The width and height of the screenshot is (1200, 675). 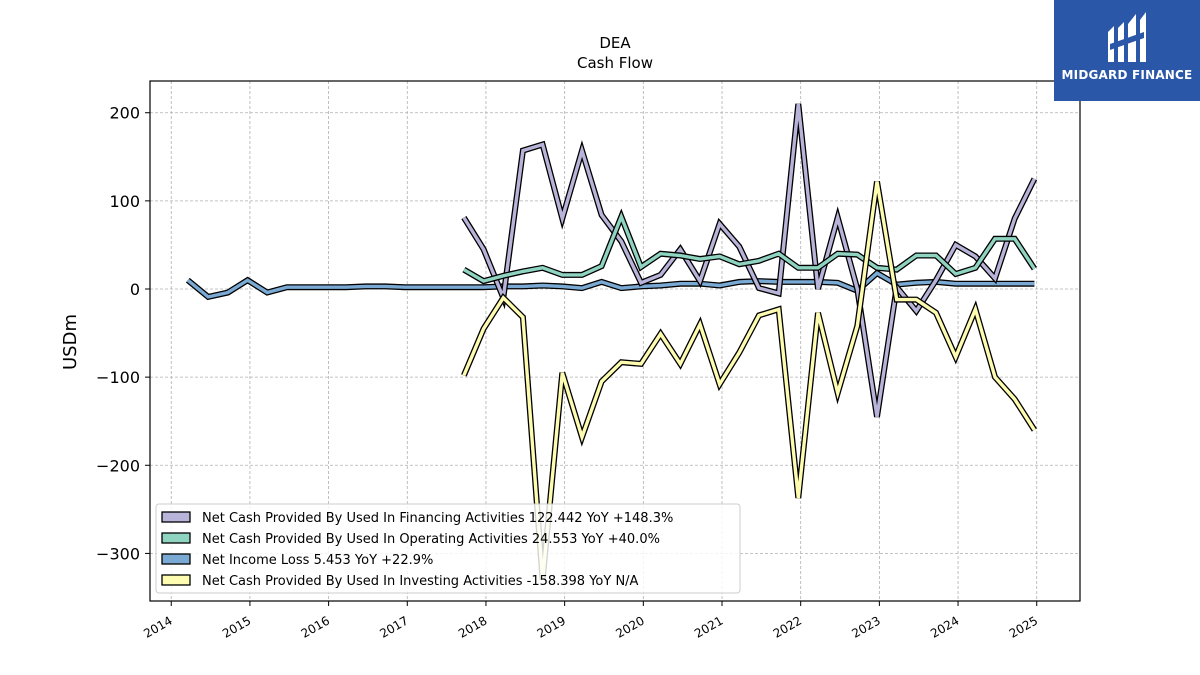 I want to click on y-axis-label: USDm, so click(x=70, y=342).